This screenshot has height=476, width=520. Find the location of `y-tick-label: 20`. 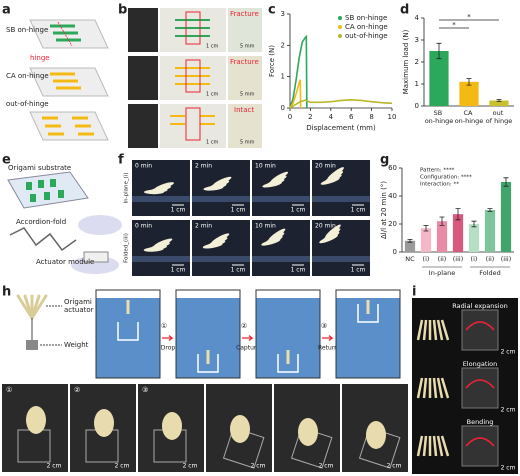

y-tick-label: 20 is located at coordinates (392, 224).